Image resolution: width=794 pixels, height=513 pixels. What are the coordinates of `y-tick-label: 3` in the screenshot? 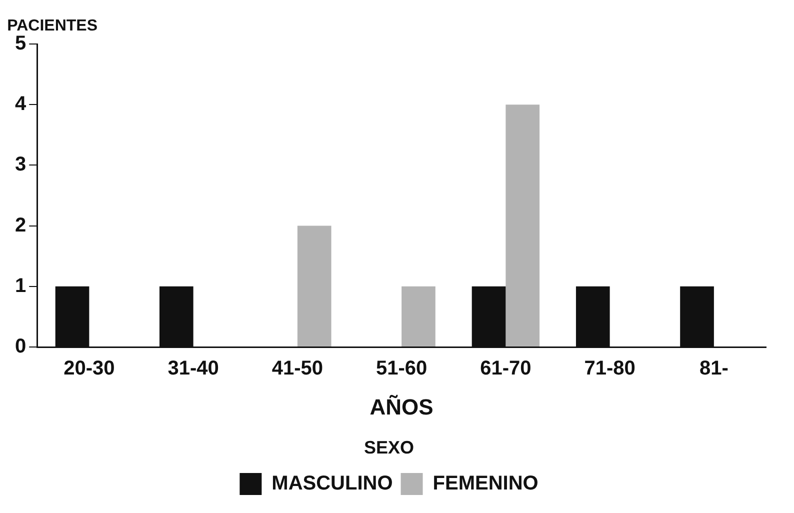 It's located at (20, 165).